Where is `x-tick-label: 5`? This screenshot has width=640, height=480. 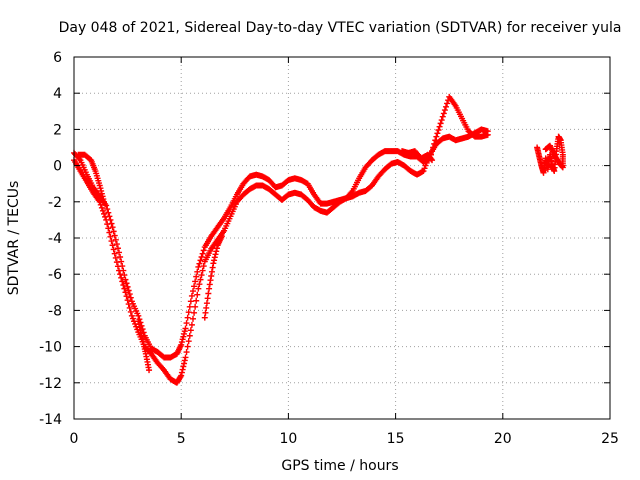
x-tick-label: 5 is located at coordinates (181, 439).